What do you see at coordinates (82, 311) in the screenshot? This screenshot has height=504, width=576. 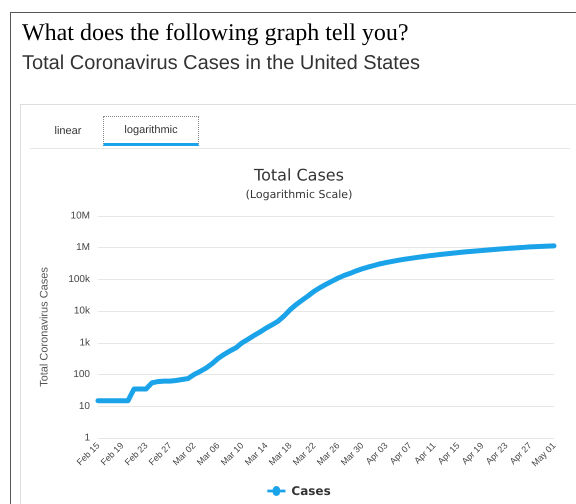 I see `y-tick-label: 10k` at bounding box center [82, 311].